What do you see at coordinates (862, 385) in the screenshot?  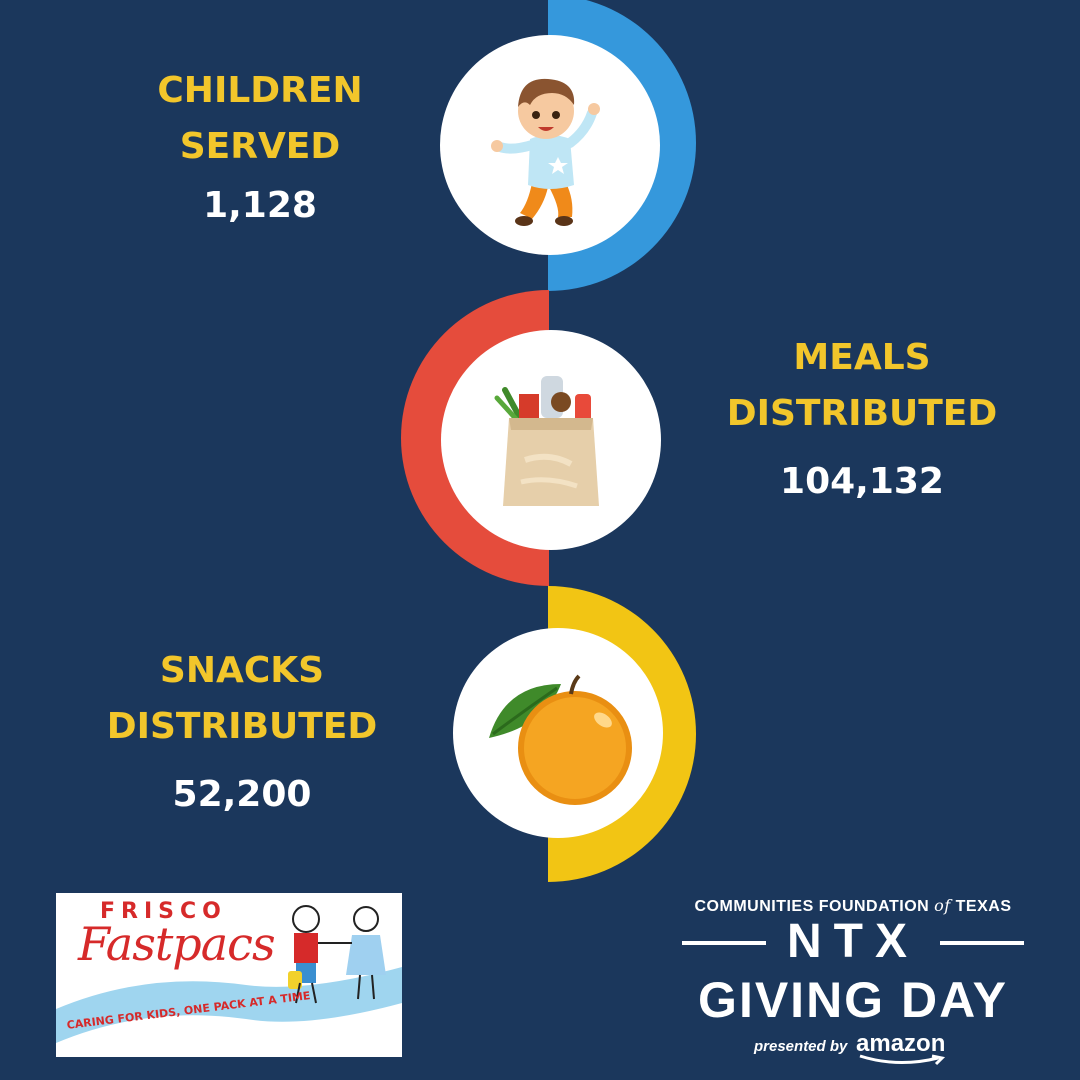 I see `meals-distributed-label: MEALS DISTRIBUTED` at bounding box center [862, 385].